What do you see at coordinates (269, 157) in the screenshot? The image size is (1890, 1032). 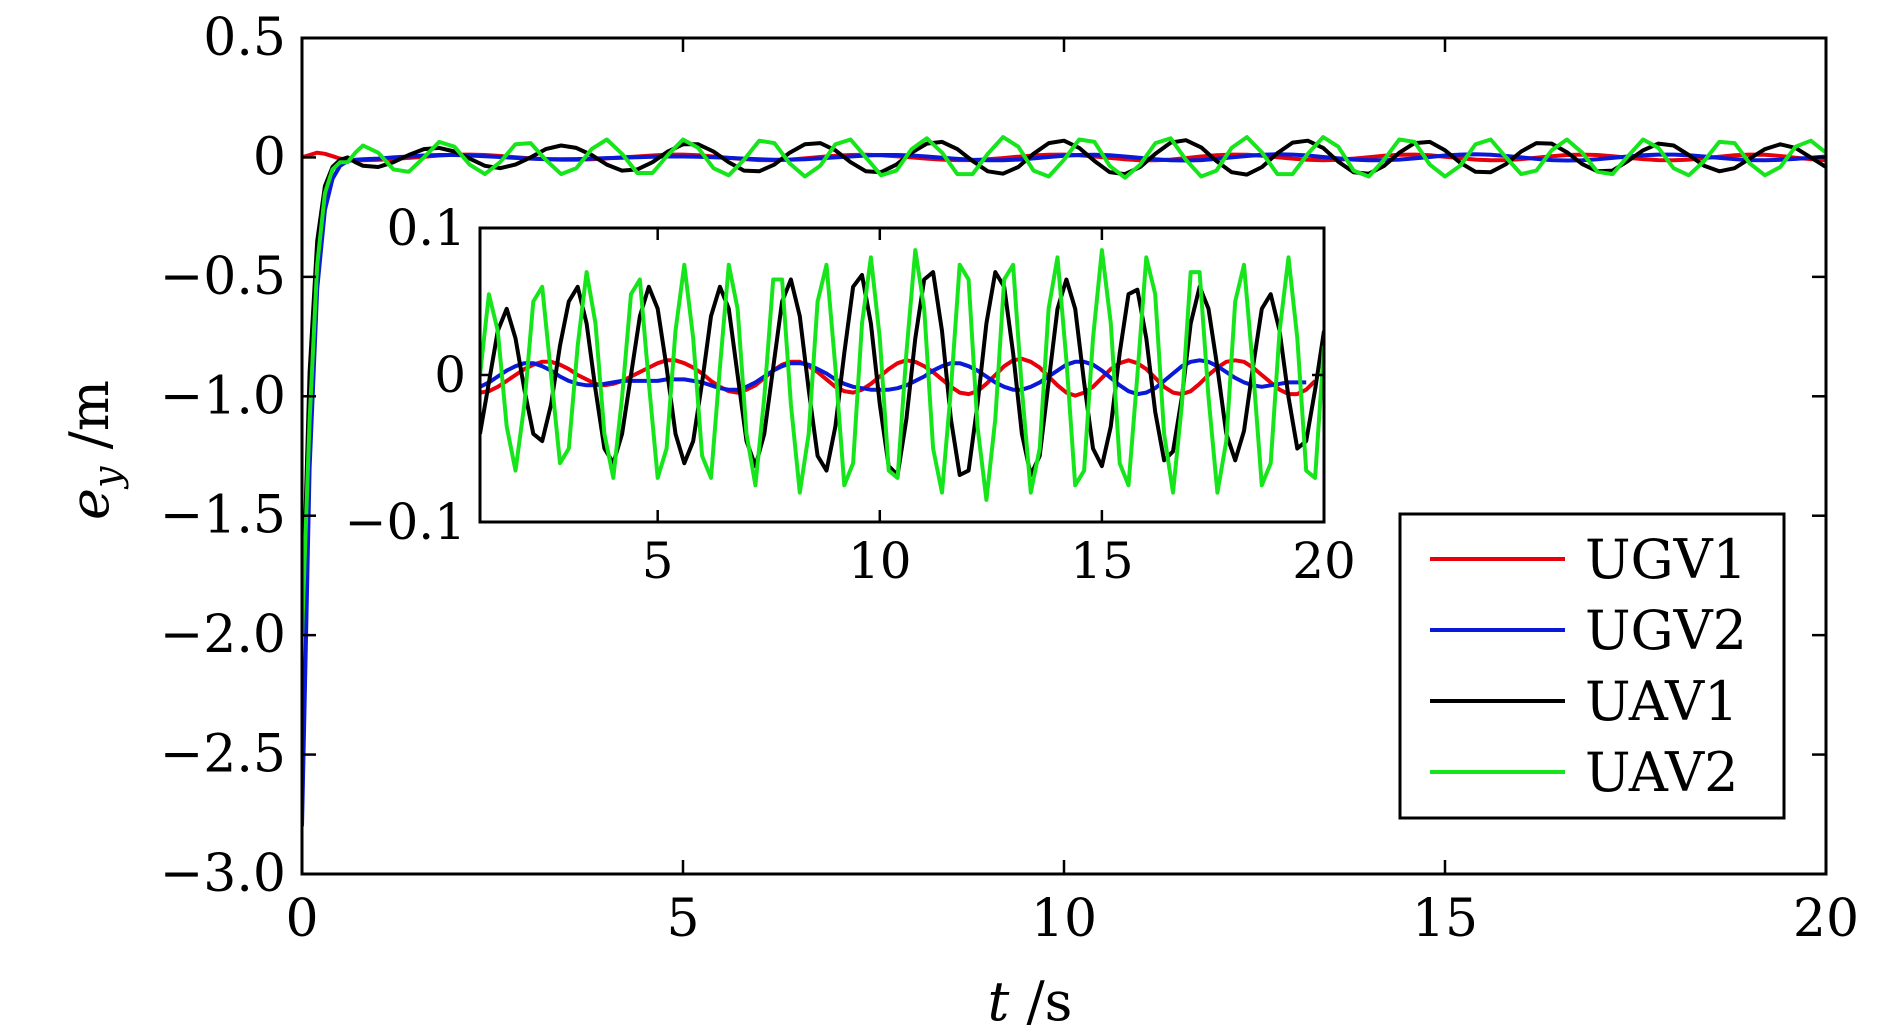 I see `main-y-tick-label: 0` at bounding box center [269, 157].